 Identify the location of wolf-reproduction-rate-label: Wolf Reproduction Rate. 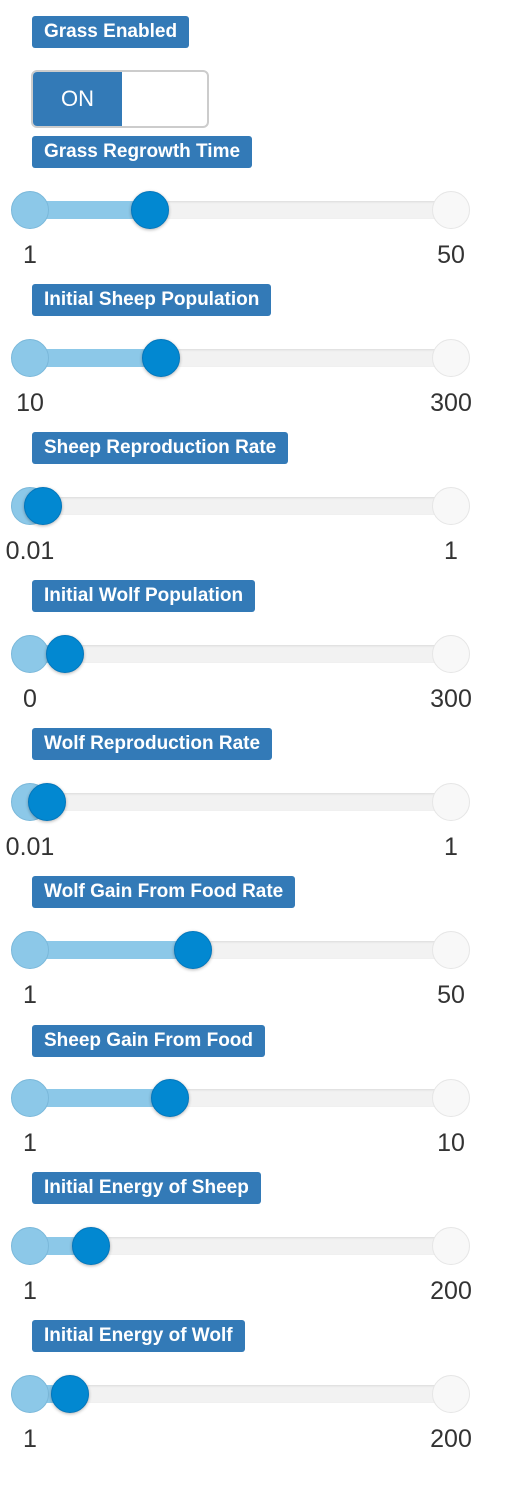
(152, 744).